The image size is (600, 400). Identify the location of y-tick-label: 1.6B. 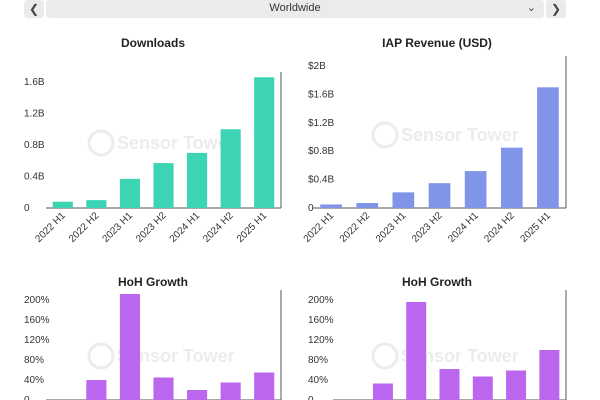
(34, 82).